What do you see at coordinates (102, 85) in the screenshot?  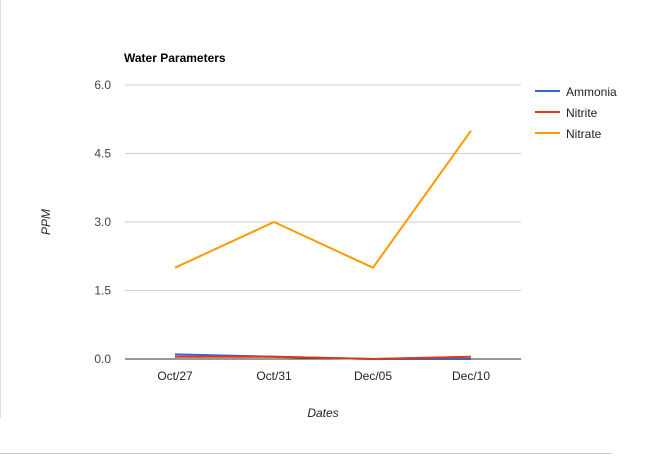 I see `y-tick-label: 6.0` at bounding box center [102, 85].